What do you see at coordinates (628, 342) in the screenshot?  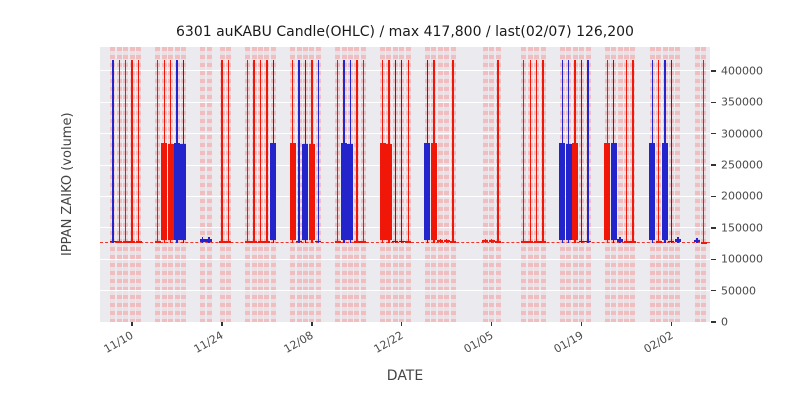 I see `x-tick-label: 02/02` at bounding box center [628, 342].